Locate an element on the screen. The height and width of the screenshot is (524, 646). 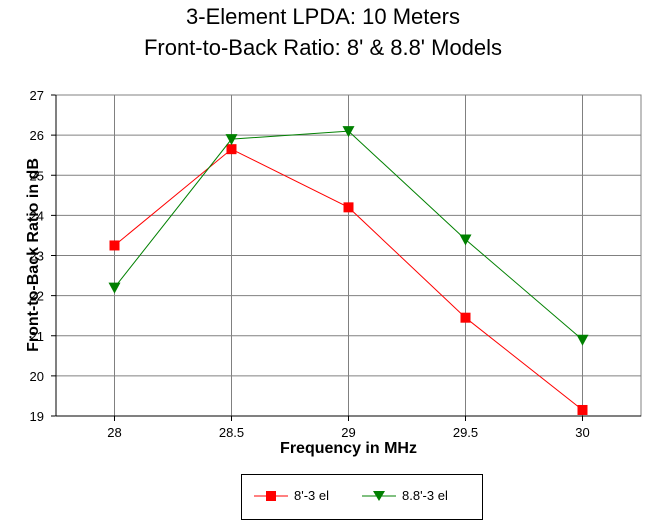
x-tick-label: 28.5 is located at coordinates (231, 432).